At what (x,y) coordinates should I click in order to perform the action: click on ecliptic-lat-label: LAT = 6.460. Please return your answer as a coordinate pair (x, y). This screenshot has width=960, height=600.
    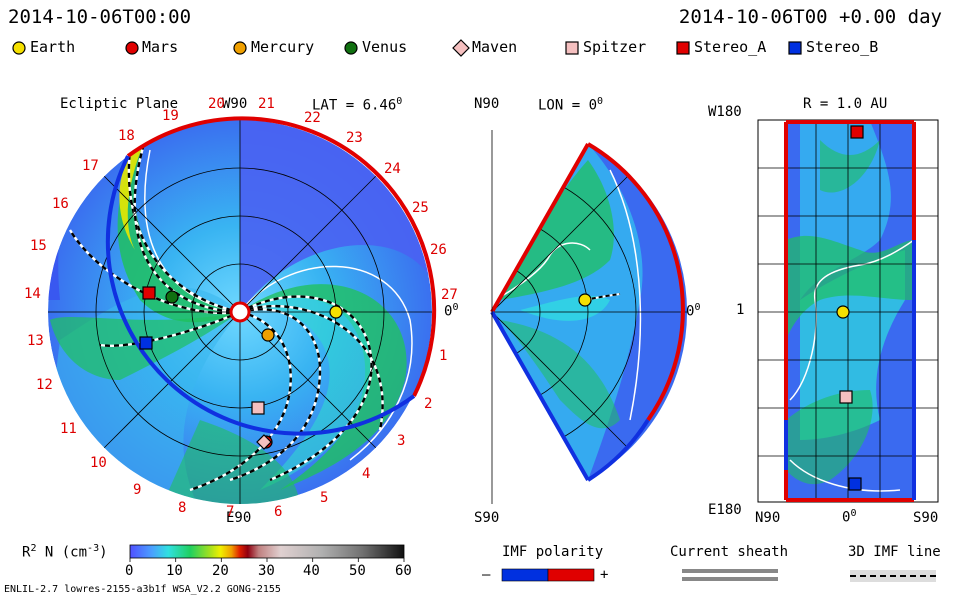
    Looking at the image, I should click on (357, 105).